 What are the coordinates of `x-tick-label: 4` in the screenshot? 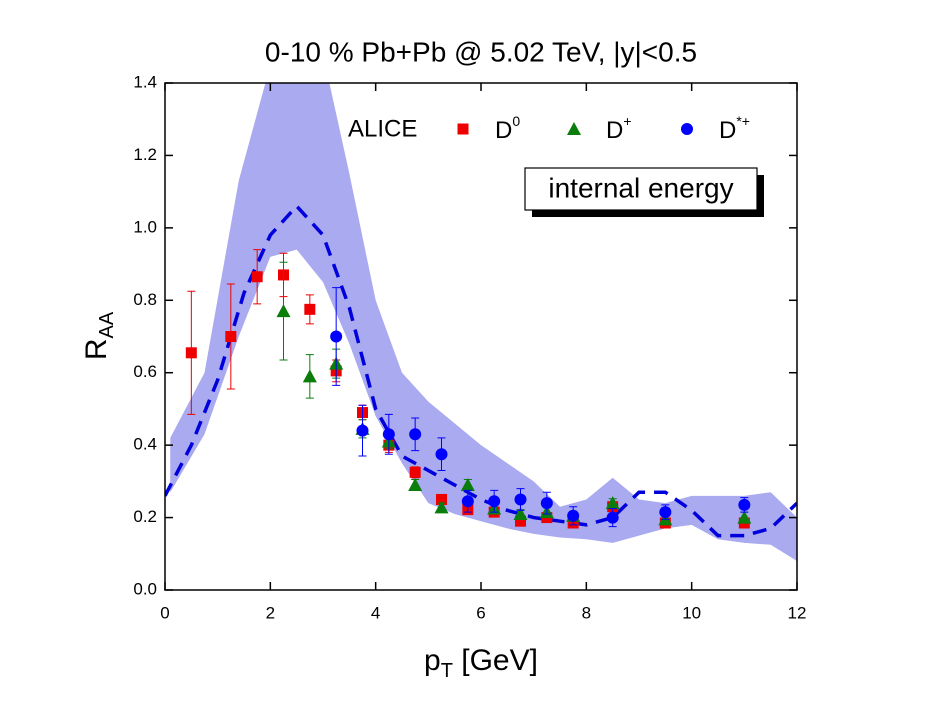 It's located at (375, 612).